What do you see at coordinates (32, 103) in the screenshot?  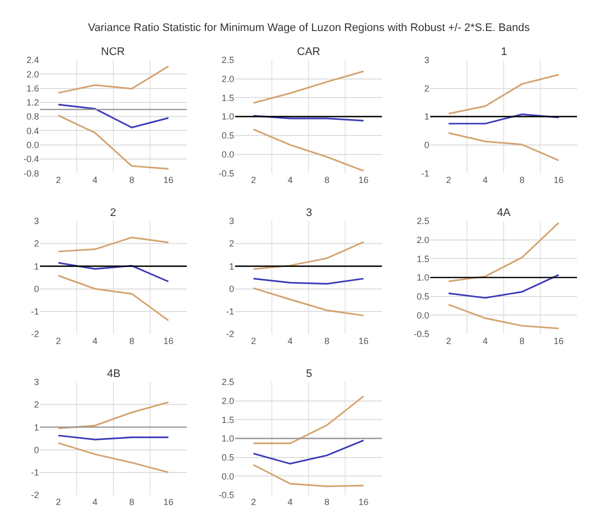 I see `y-tick-label: 1.2` at bounding box center [32, 103].